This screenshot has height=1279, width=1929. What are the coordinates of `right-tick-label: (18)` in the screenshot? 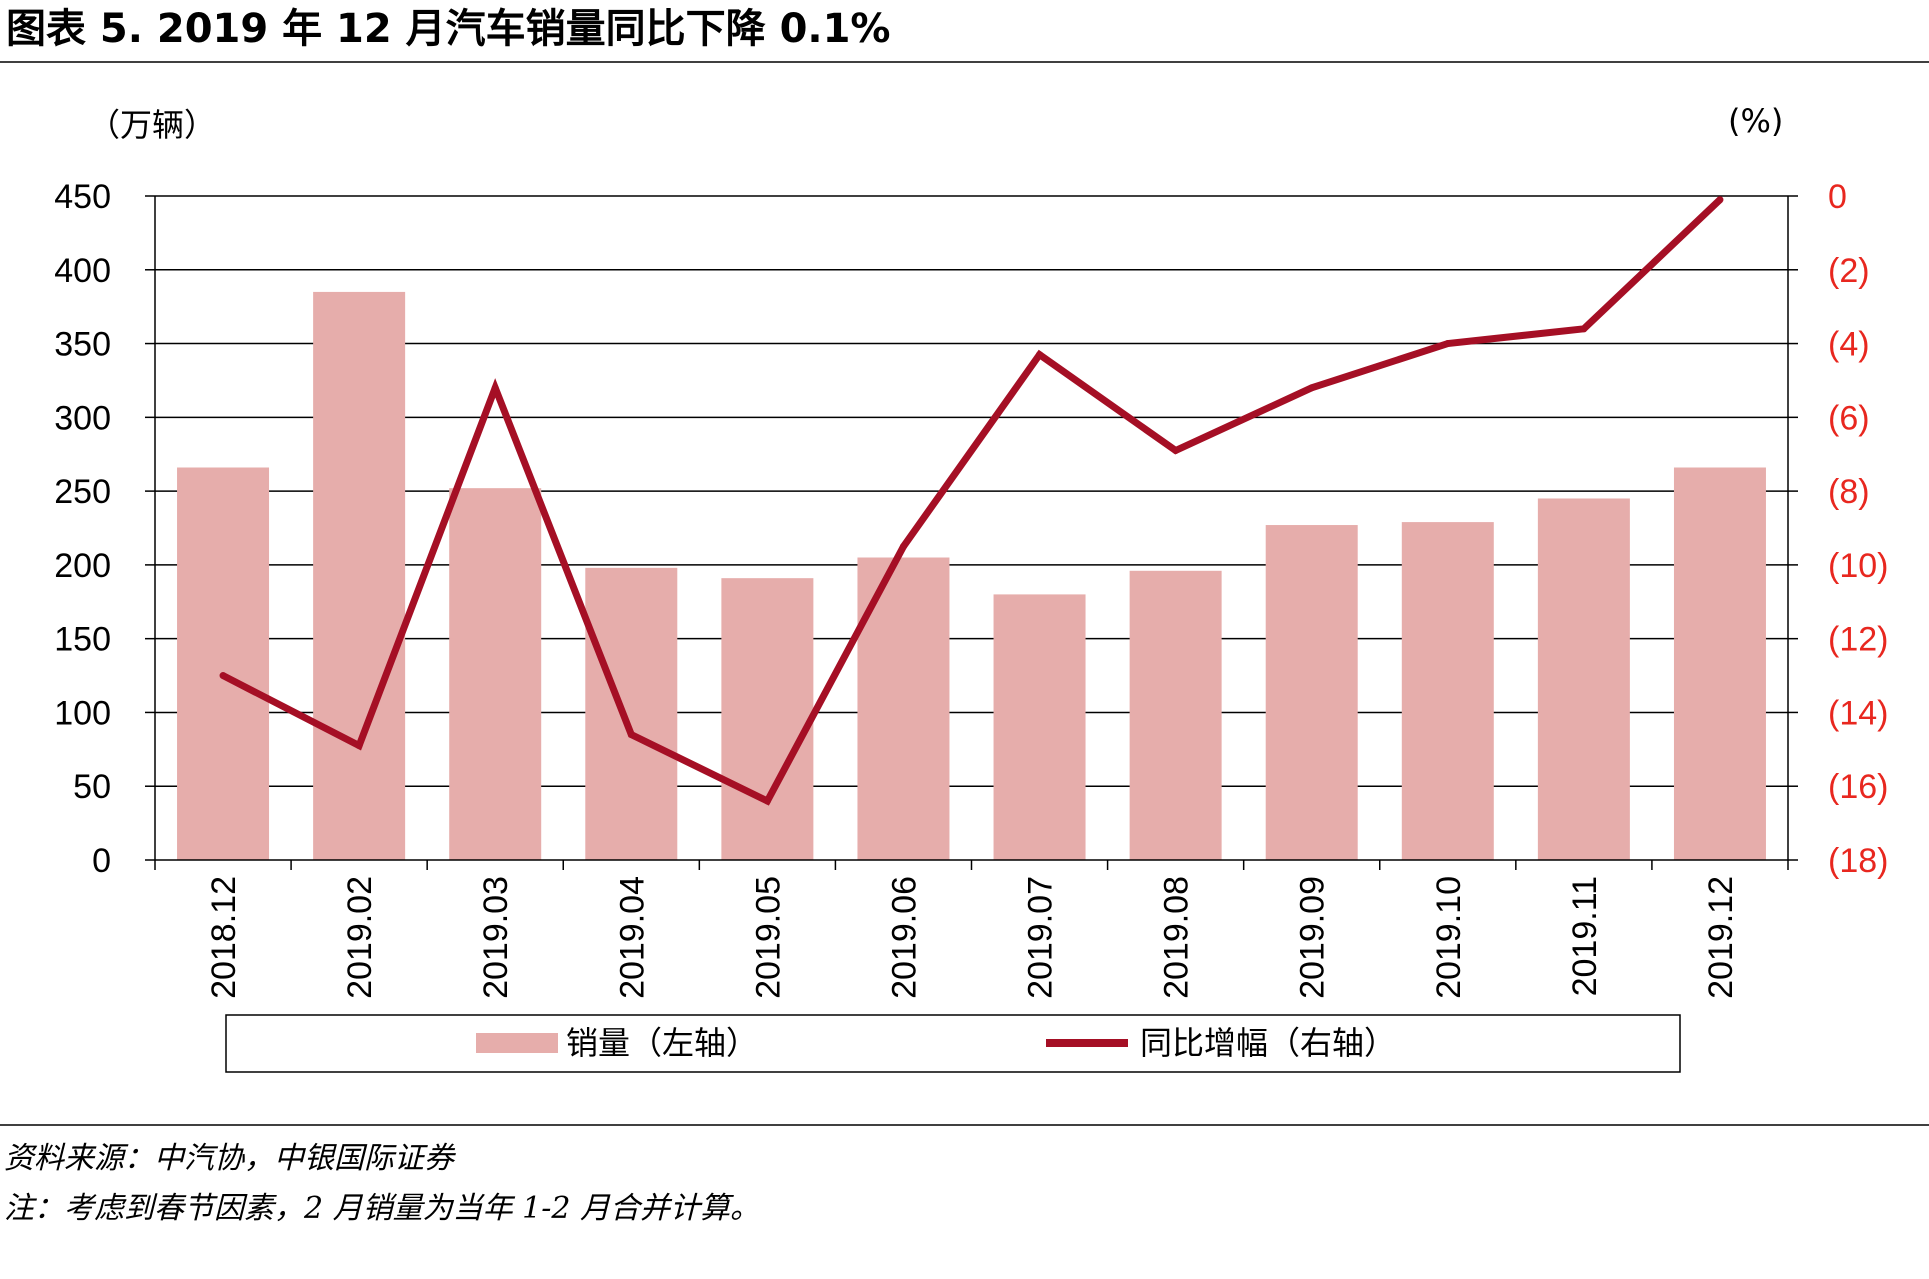 It's located at (1858, 861).